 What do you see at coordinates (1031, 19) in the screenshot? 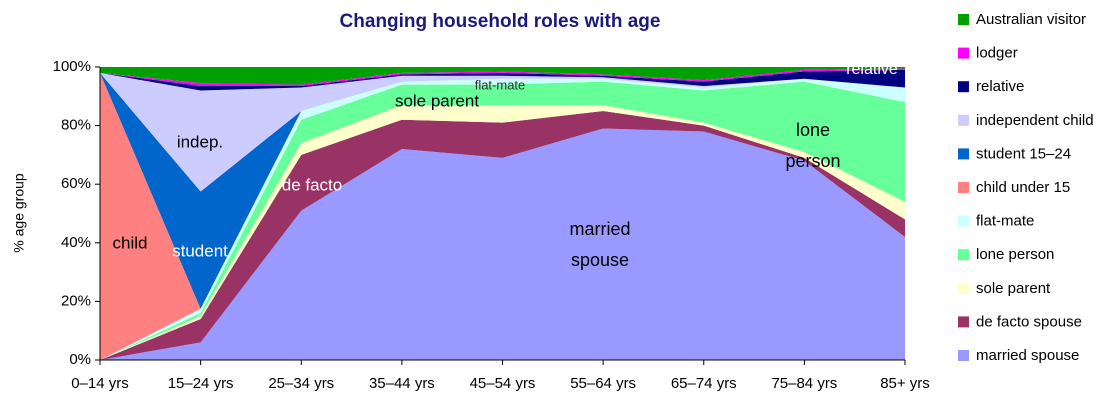
I see `legend-label: Australian visitor` at bounding box center [1031, 19].